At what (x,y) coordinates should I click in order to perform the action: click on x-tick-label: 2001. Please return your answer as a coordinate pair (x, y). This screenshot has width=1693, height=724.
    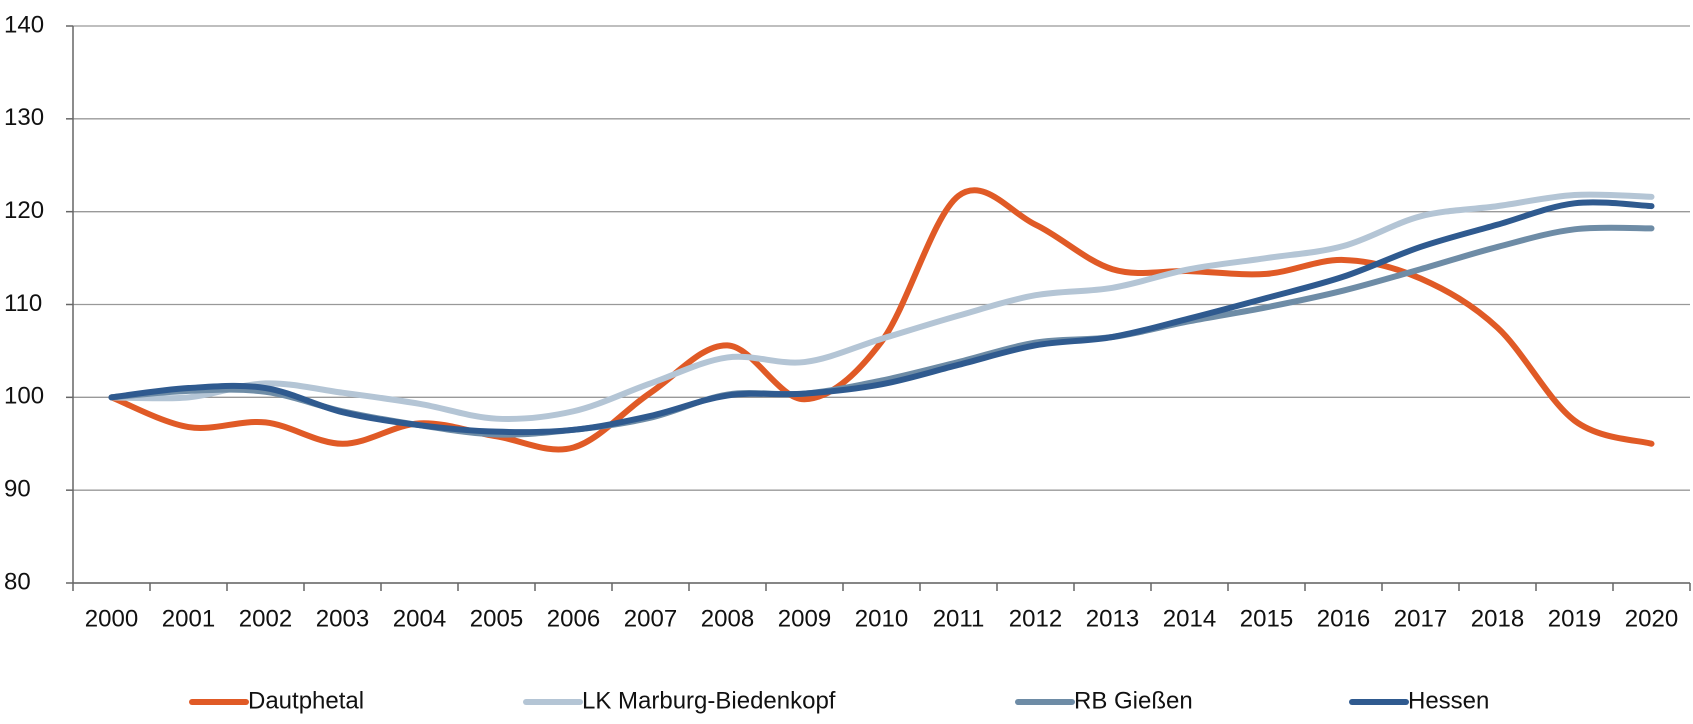
    Looking at the image, I should click on (188, 618).